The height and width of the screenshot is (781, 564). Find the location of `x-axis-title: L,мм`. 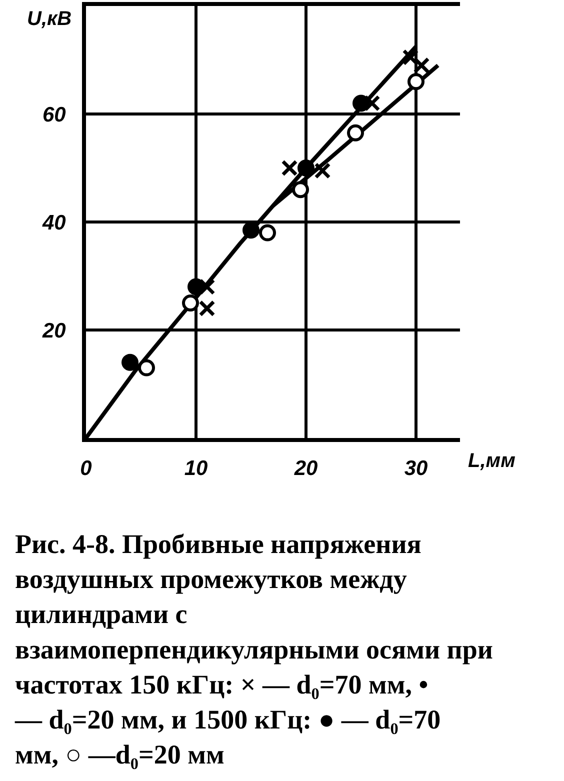

x-axis-title: L,мм is located at coordinates (492, 461).